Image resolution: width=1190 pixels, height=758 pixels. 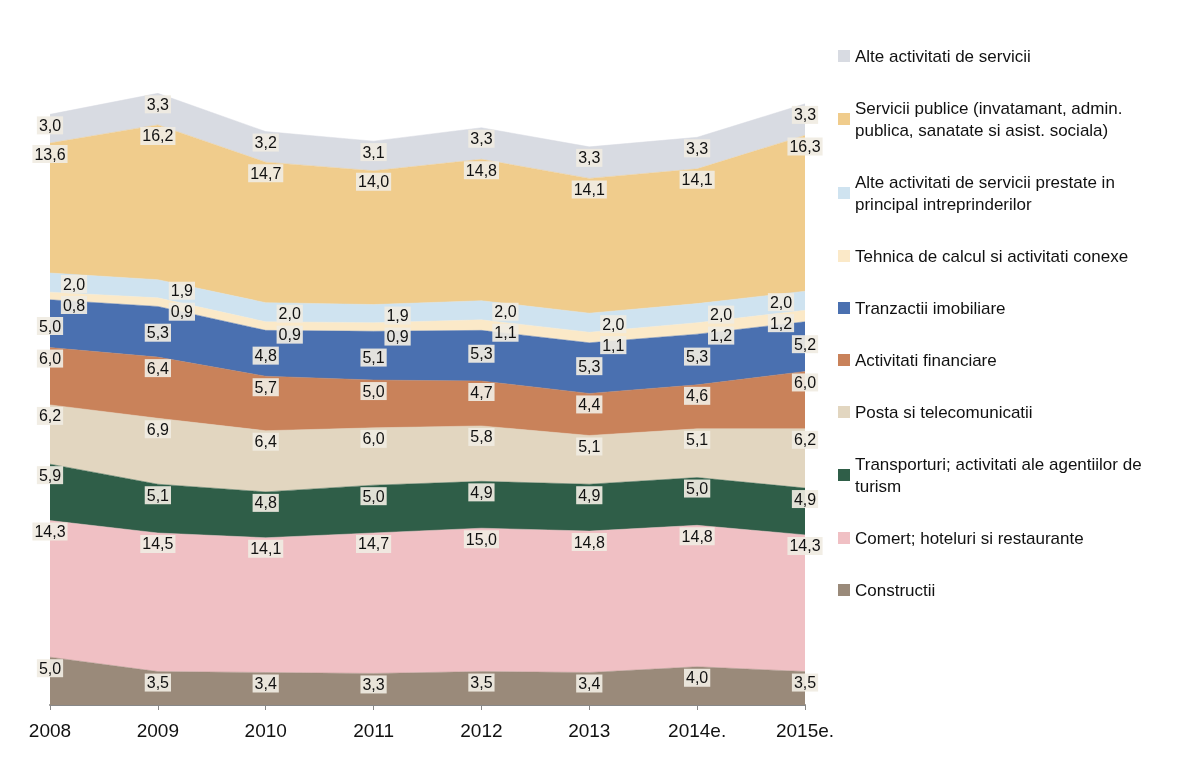 I want to click on x-tick-label: 2010, so click(x=265, y=730).